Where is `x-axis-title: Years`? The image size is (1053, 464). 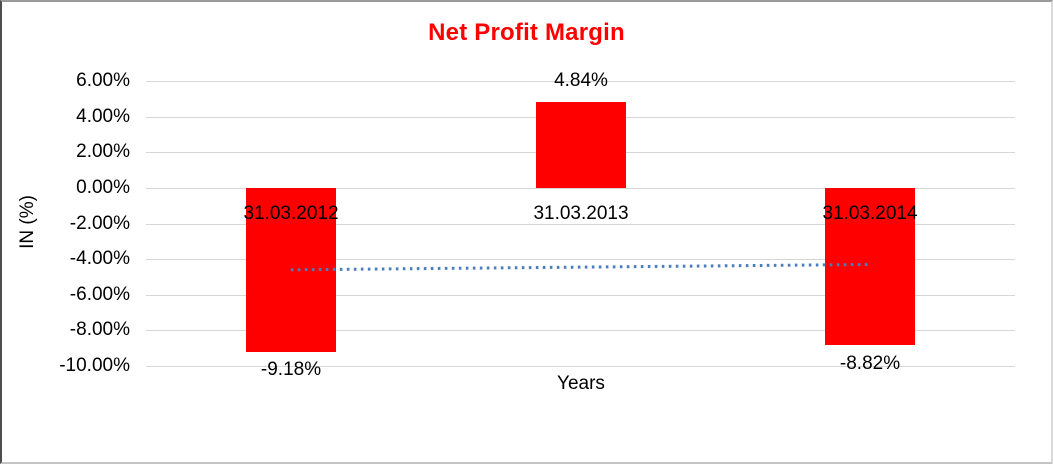
x-axis-title: Years is located at coordinates (581, 383).